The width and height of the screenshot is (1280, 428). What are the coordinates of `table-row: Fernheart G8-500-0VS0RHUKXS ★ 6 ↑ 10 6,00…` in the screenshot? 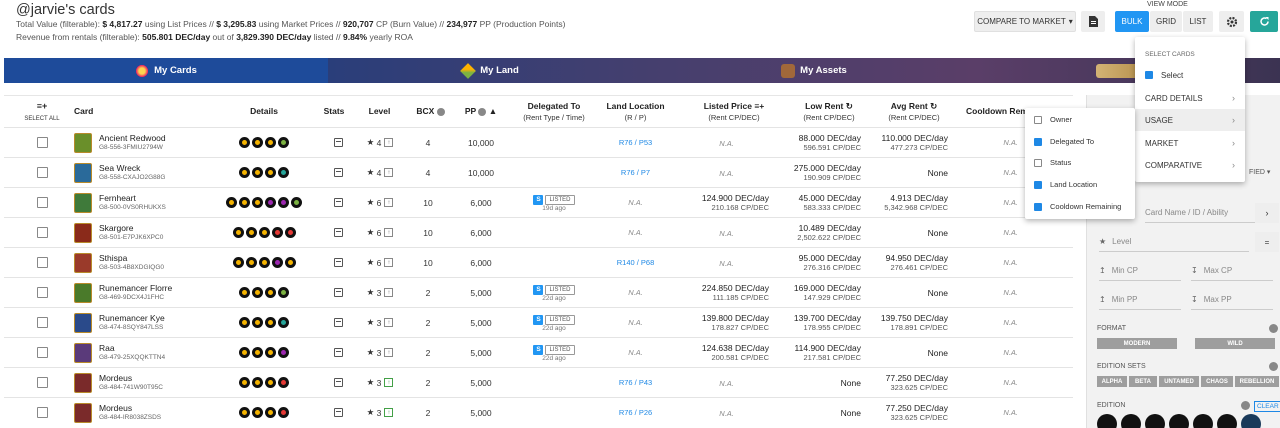 It's located at (538, 202).